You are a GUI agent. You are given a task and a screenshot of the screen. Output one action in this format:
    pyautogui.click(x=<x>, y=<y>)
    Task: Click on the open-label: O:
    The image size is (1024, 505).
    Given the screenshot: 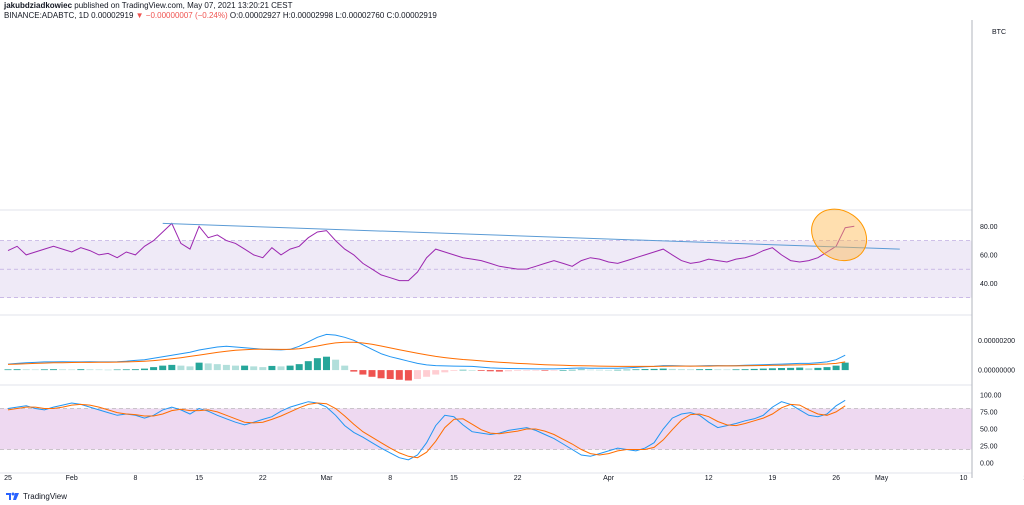 What is the action you would take?
    pyautogui.click(x=234, y=15)
    